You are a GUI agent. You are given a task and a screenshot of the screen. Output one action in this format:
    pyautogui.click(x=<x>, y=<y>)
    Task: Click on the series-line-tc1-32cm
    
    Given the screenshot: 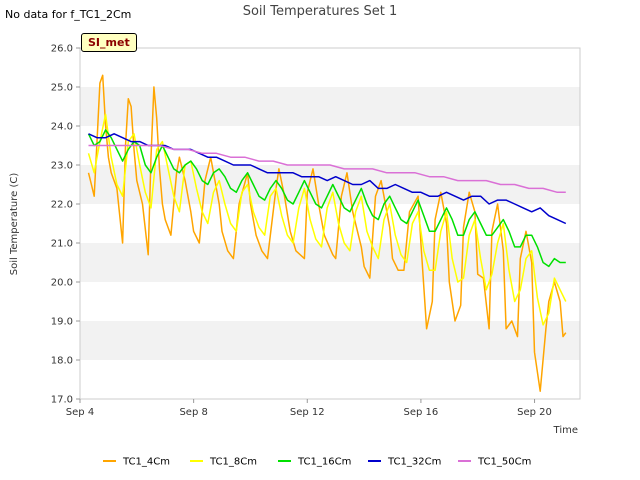 What is the action you would take?
    pyautogui.click(x=327, y=179)
    